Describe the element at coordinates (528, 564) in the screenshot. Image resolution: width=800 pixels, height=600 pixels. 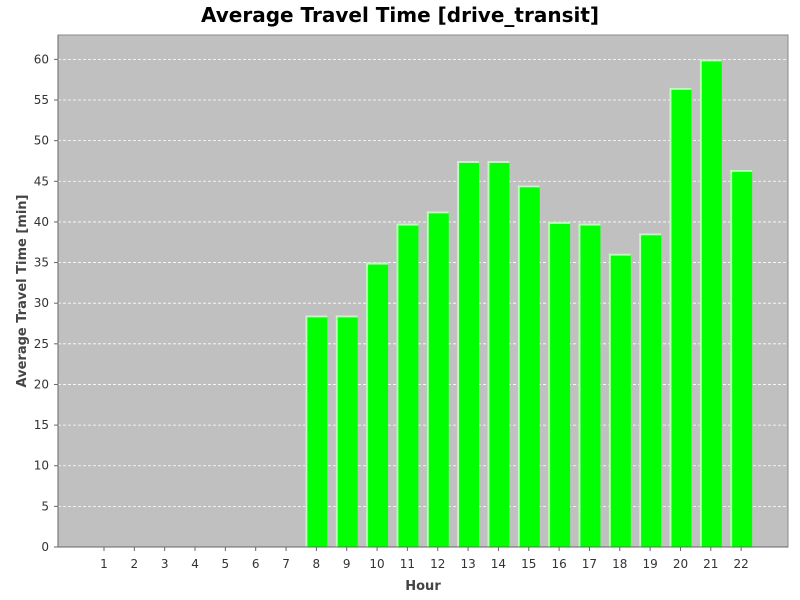
I see `x-tick-label: 15` at that location.